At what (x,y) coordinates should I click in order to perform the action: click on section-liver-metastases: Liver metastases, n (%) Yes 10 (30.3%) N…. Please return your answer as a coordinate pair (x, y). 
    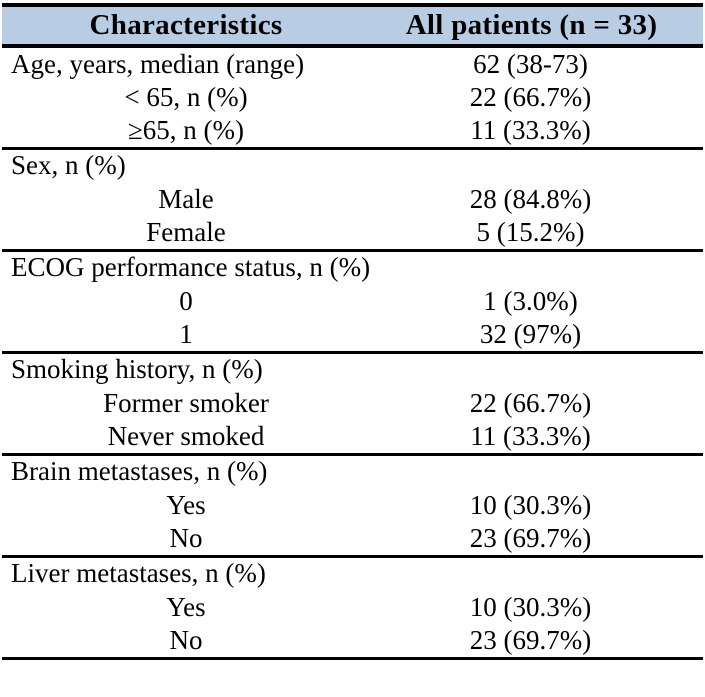
    Looking at the image, I should click on (352, 607).